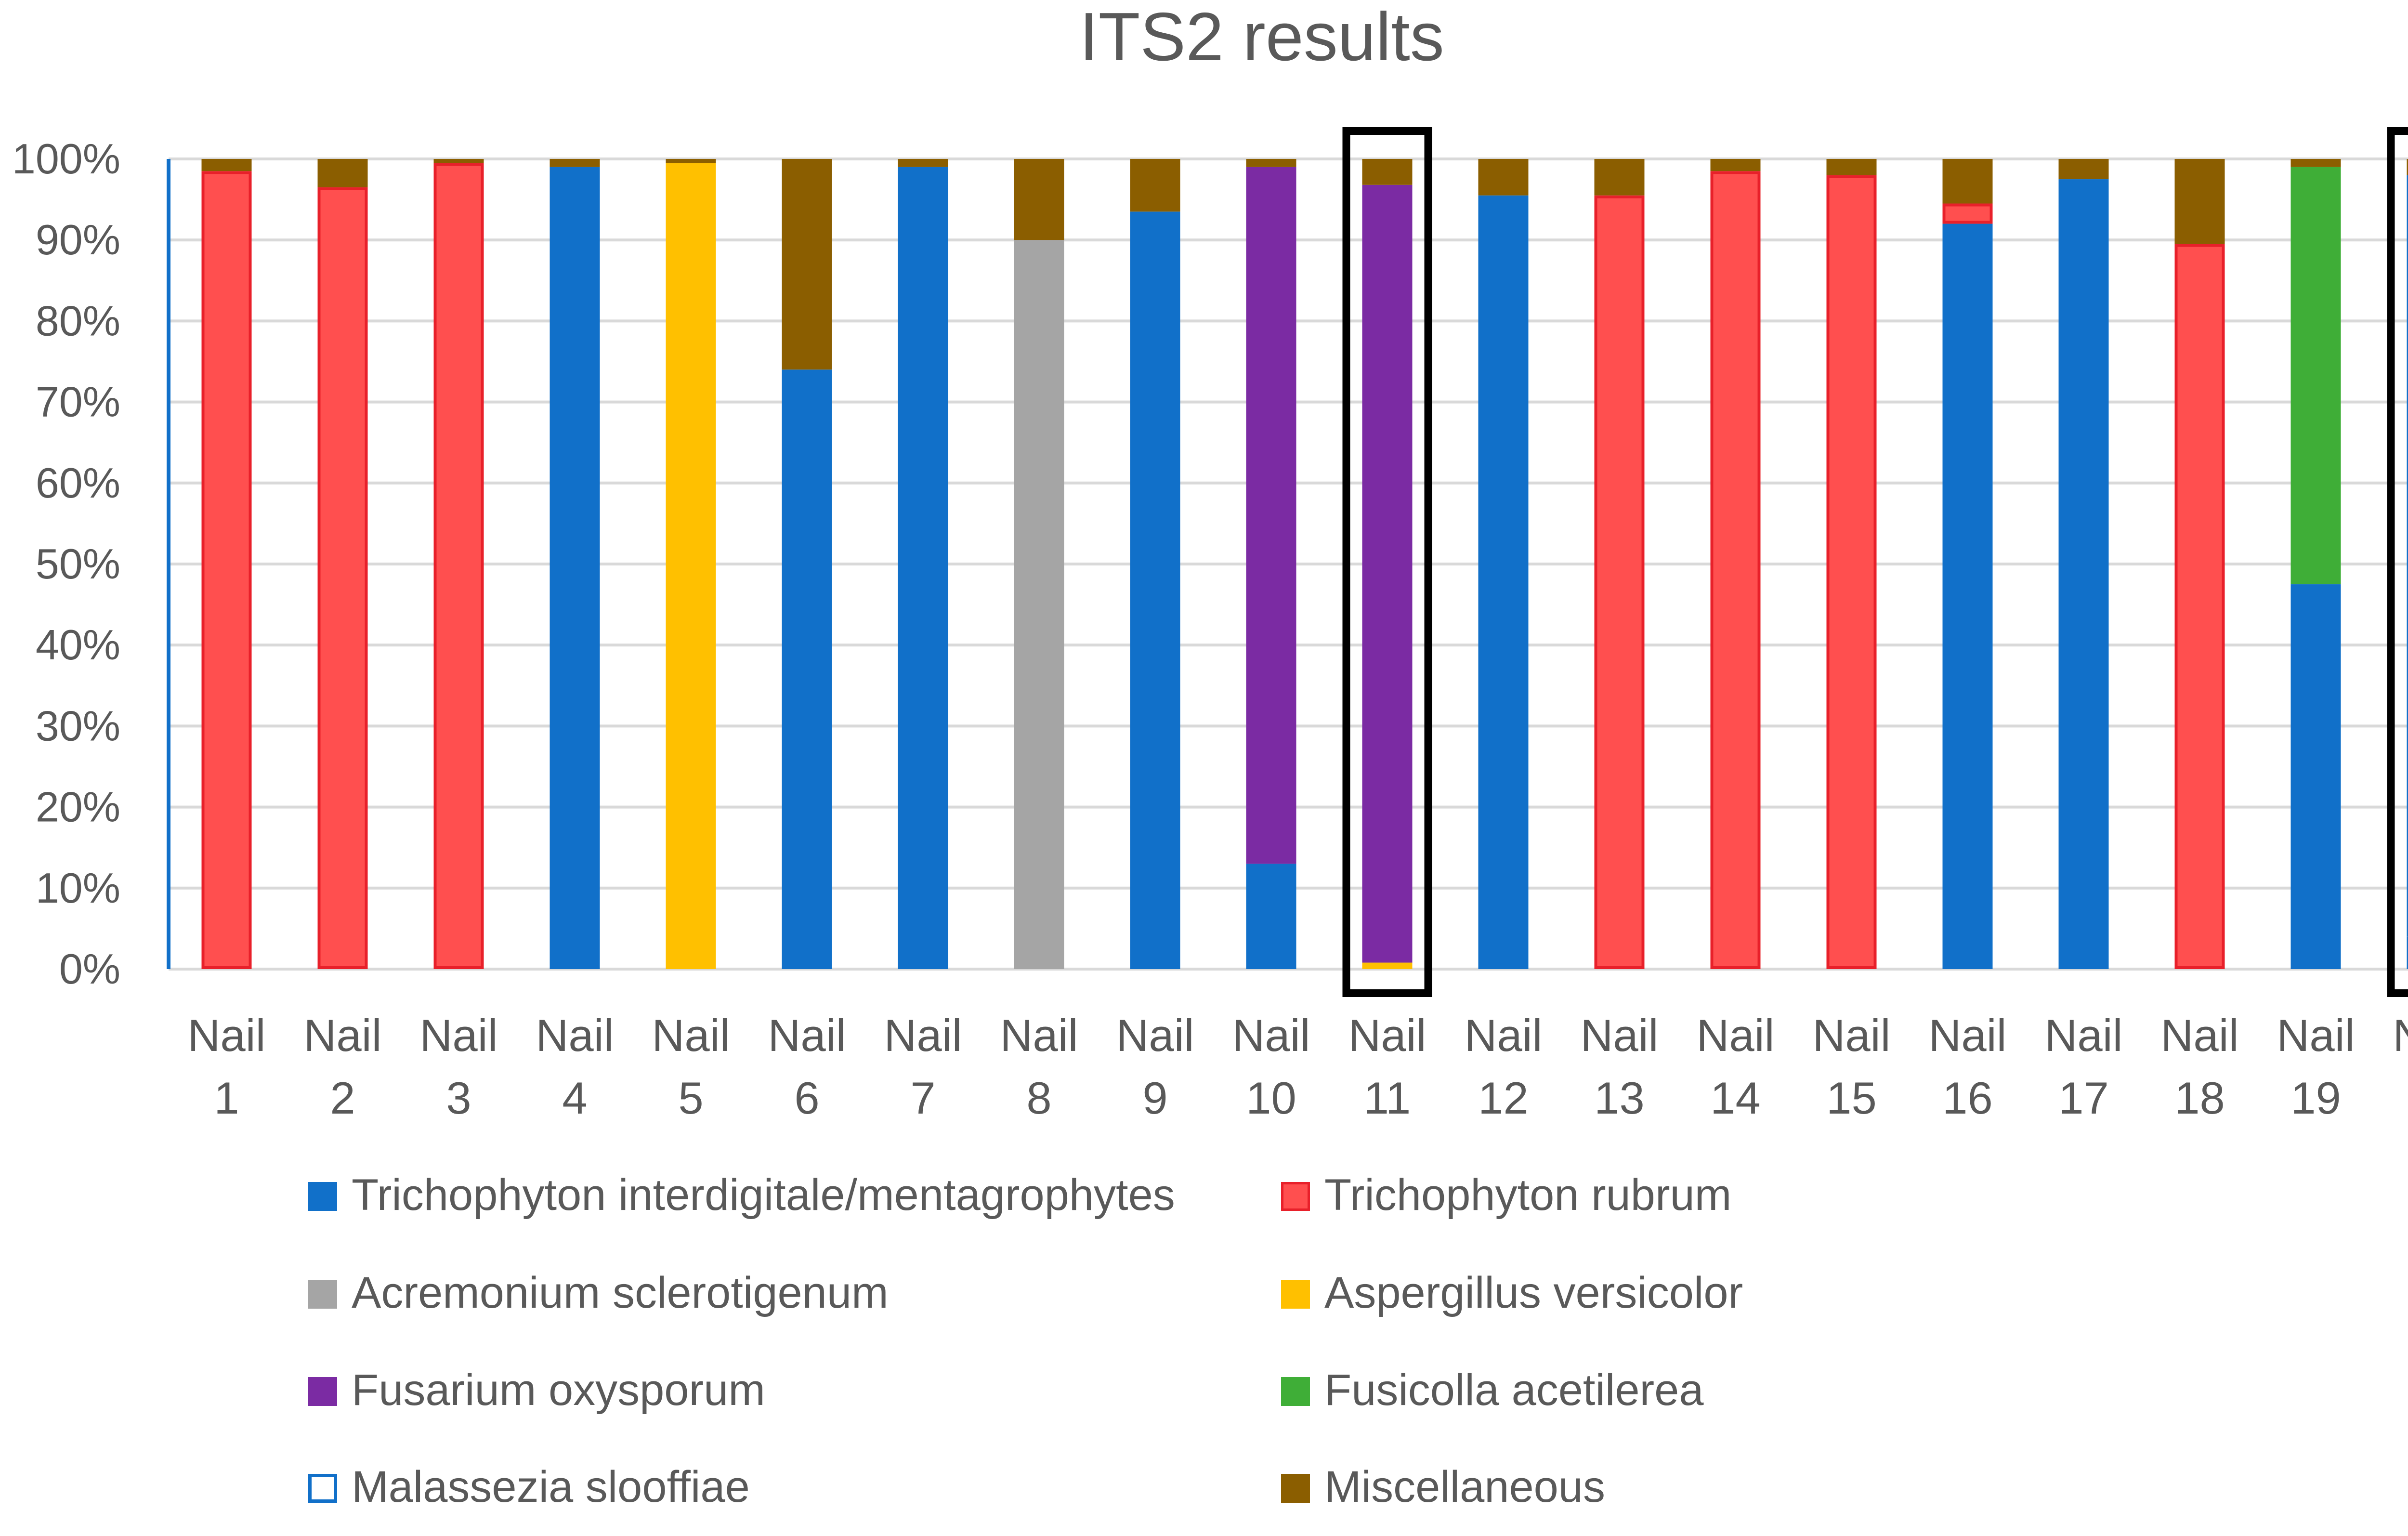 The width and height of the screenshot is (2408, 1536). Describe the element at coordinates (1736, 1066) in the screenshot. I see `x-tick-label: Nail 14` at that location.